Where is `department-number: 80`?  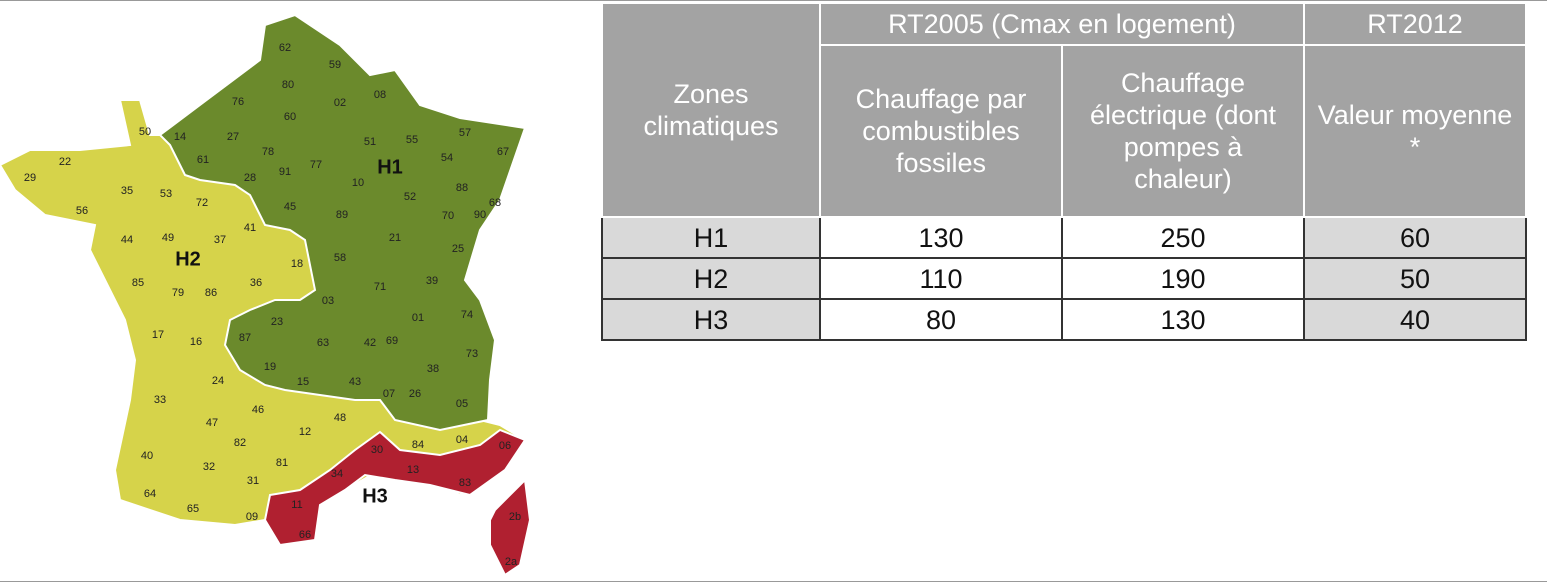
department-number: 80 is located at coordinates (288, 85).